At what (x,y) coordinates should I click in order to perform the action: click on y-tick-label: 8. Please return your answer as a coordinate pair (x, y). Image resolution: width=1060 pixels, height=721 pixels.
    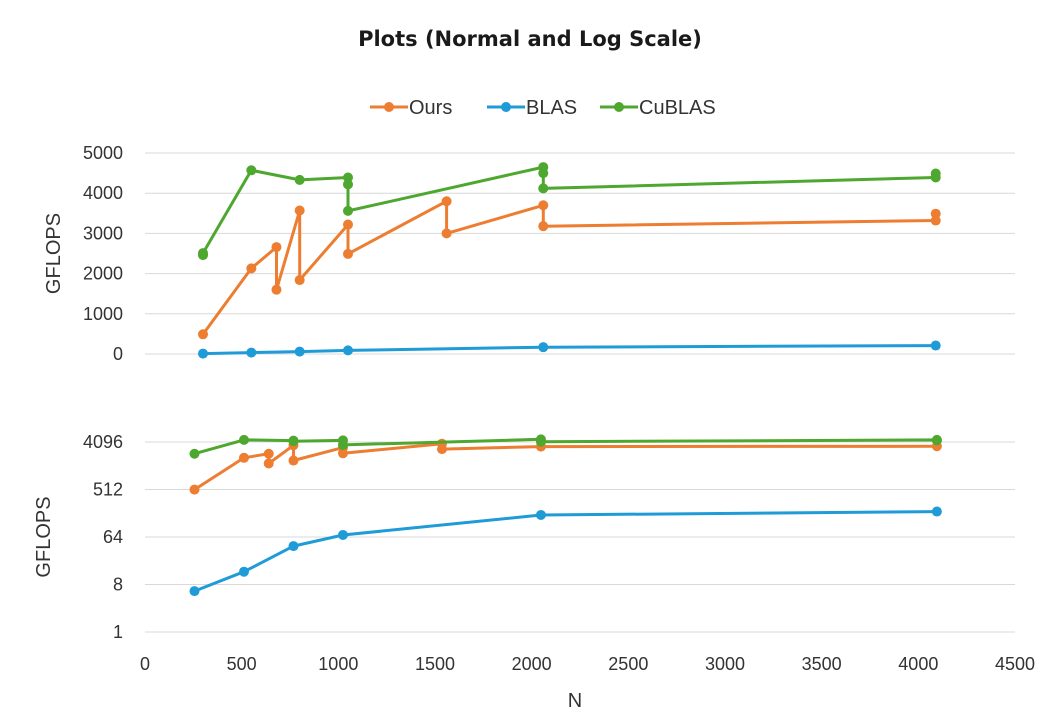
    Looking at the image, I should click on (118, 585).